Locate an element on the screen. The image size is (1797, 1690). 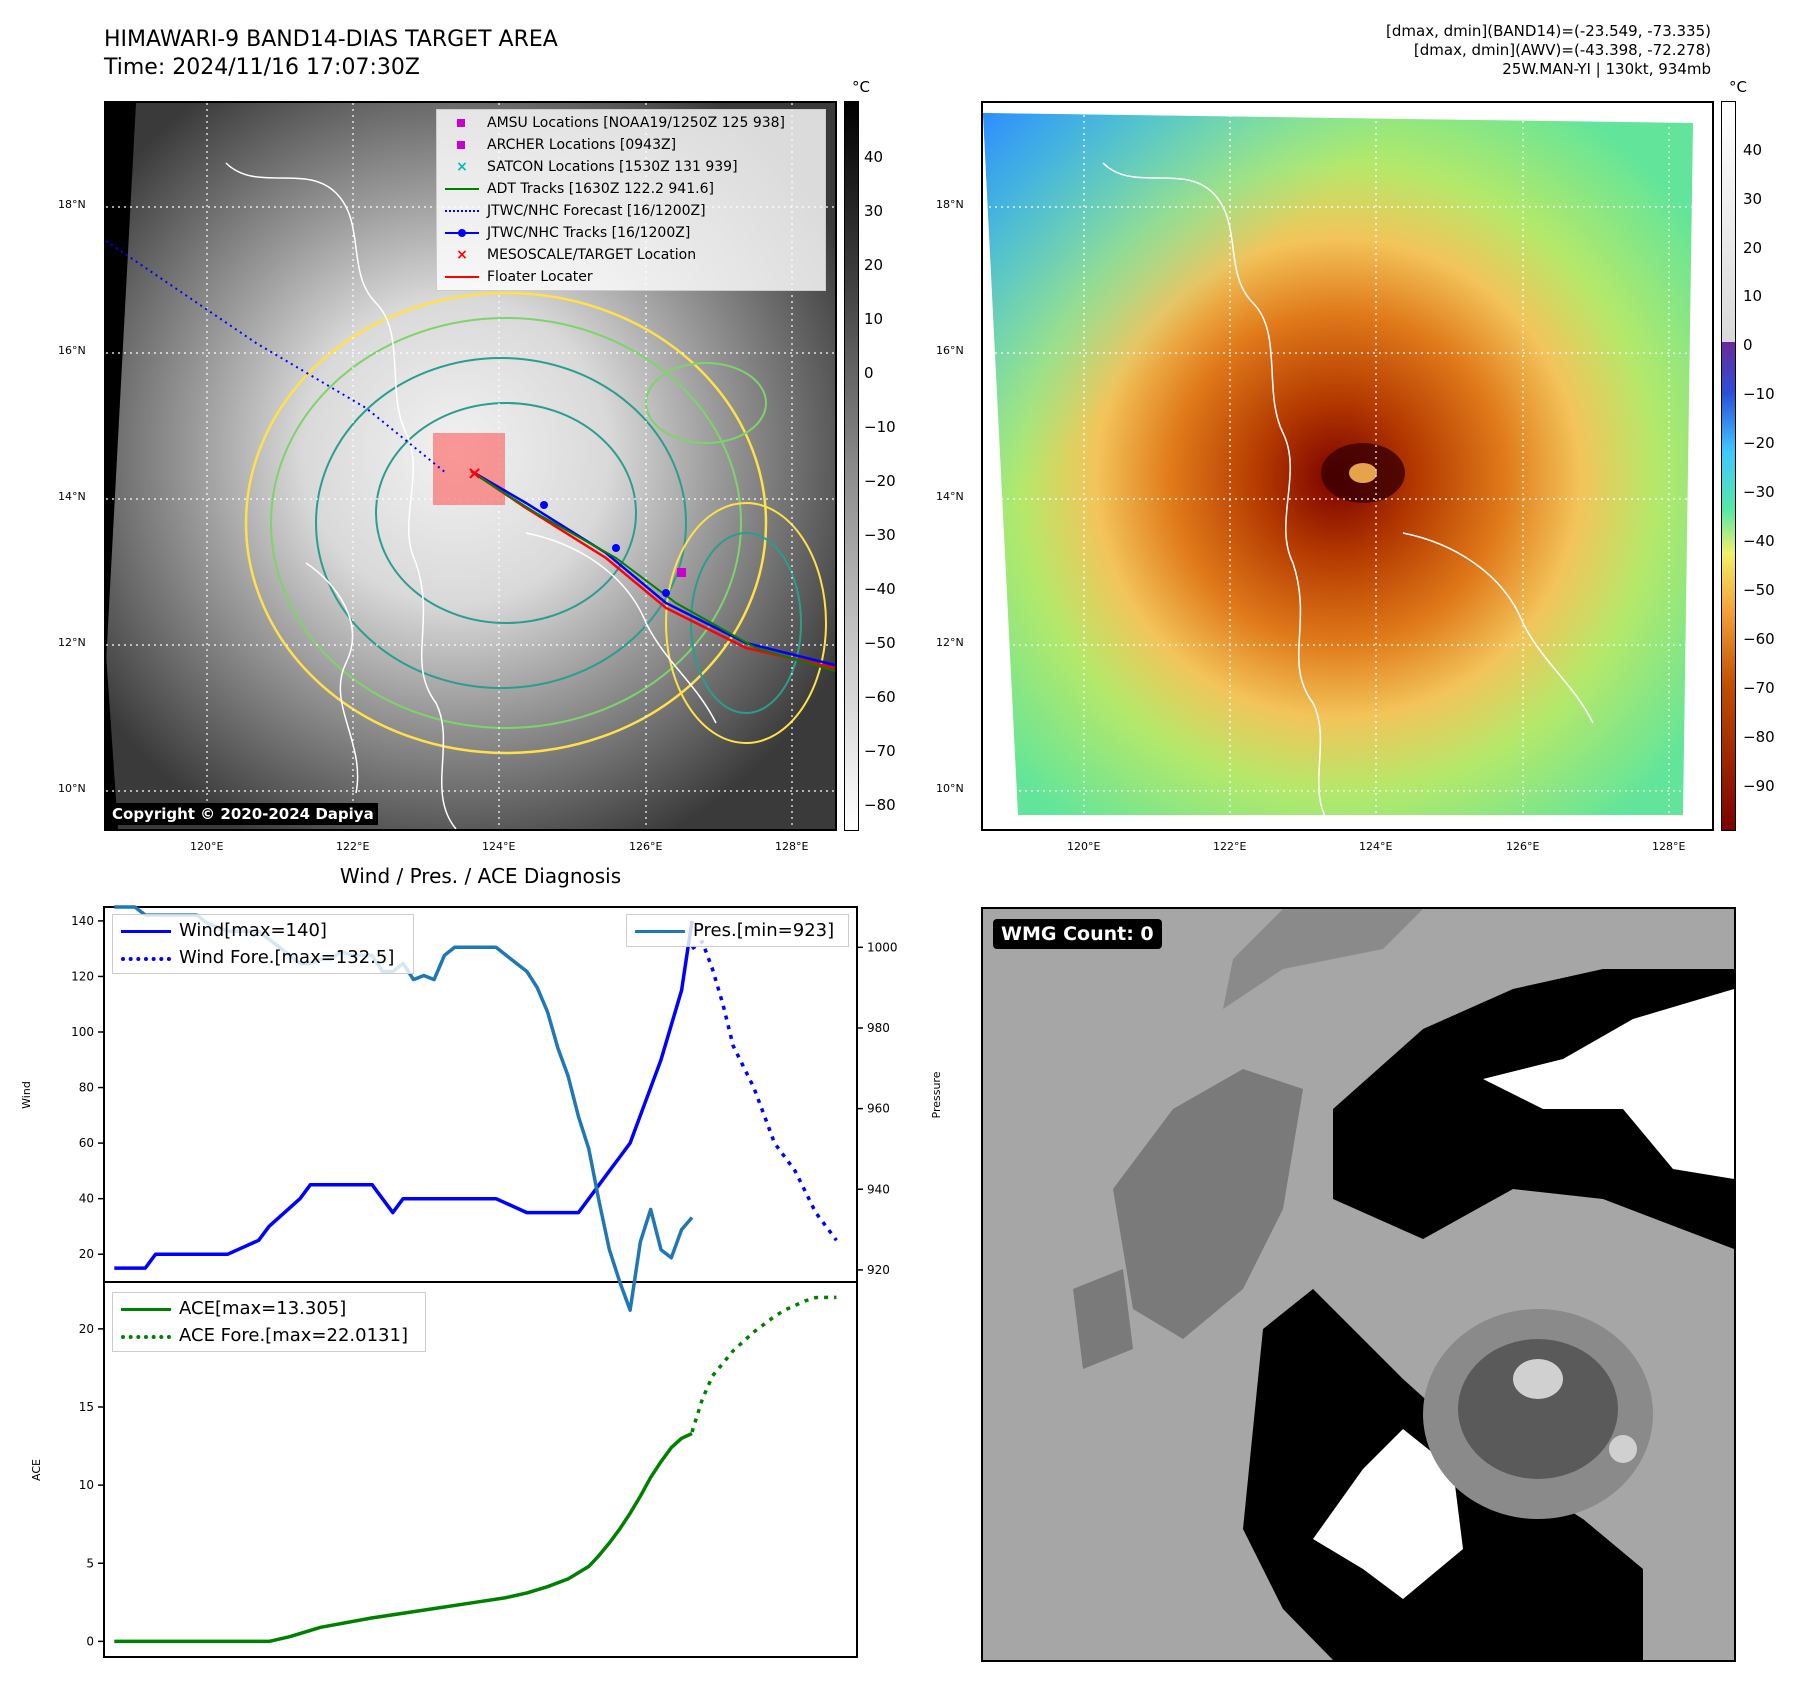
copyright-label: Copyright © 2020-2024 Dapiya is located at coordinates (243, 814).